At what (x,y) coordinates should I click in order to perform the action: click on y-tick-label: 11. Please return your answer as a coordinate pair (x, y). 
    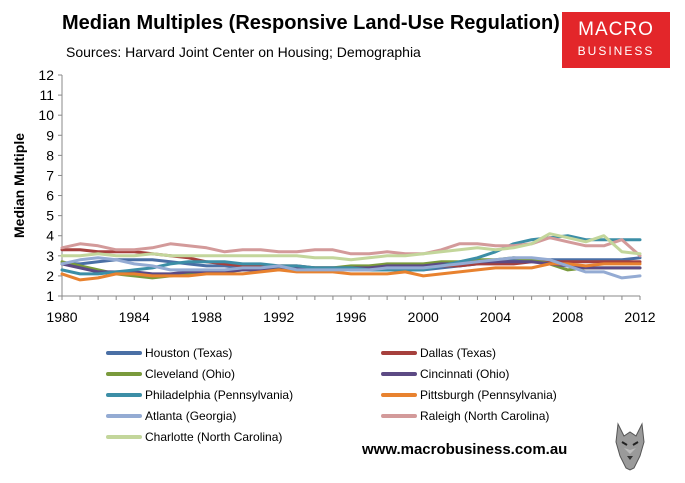
    Looking at the image, I should click on (46, 95).